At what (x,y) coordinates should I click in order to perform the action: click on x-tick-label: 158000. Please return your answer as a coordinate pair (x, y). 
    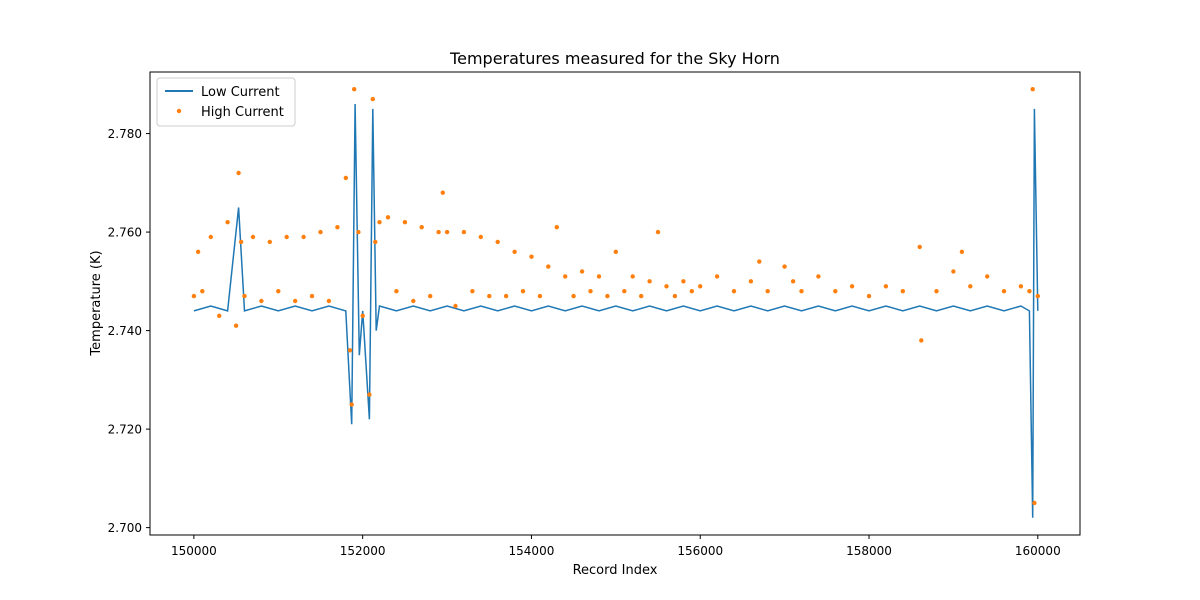
    Looking at the image, I should click on (869, 551).